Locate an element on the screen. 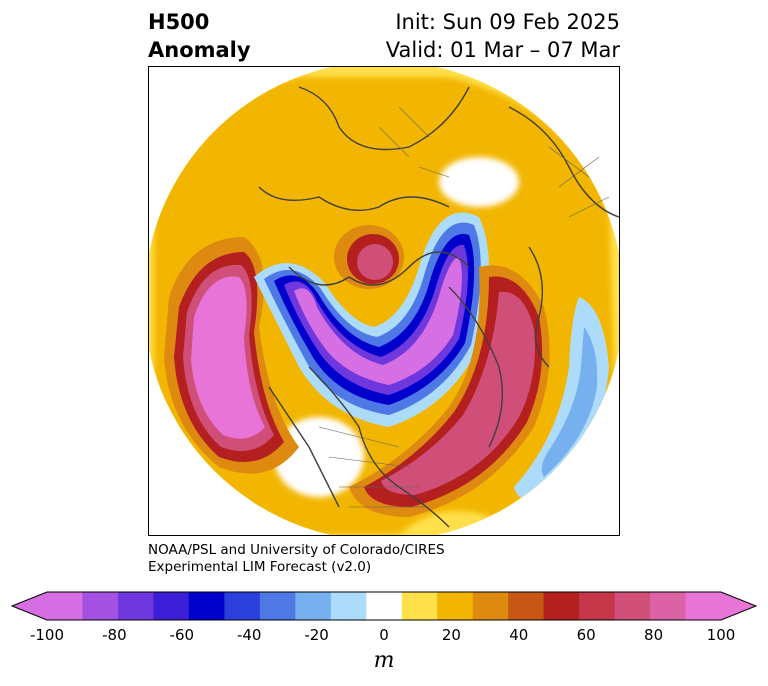 This screenshot has height=686, width=768. colorbar-tick-label: 60 is located at coordinates (586, 635).